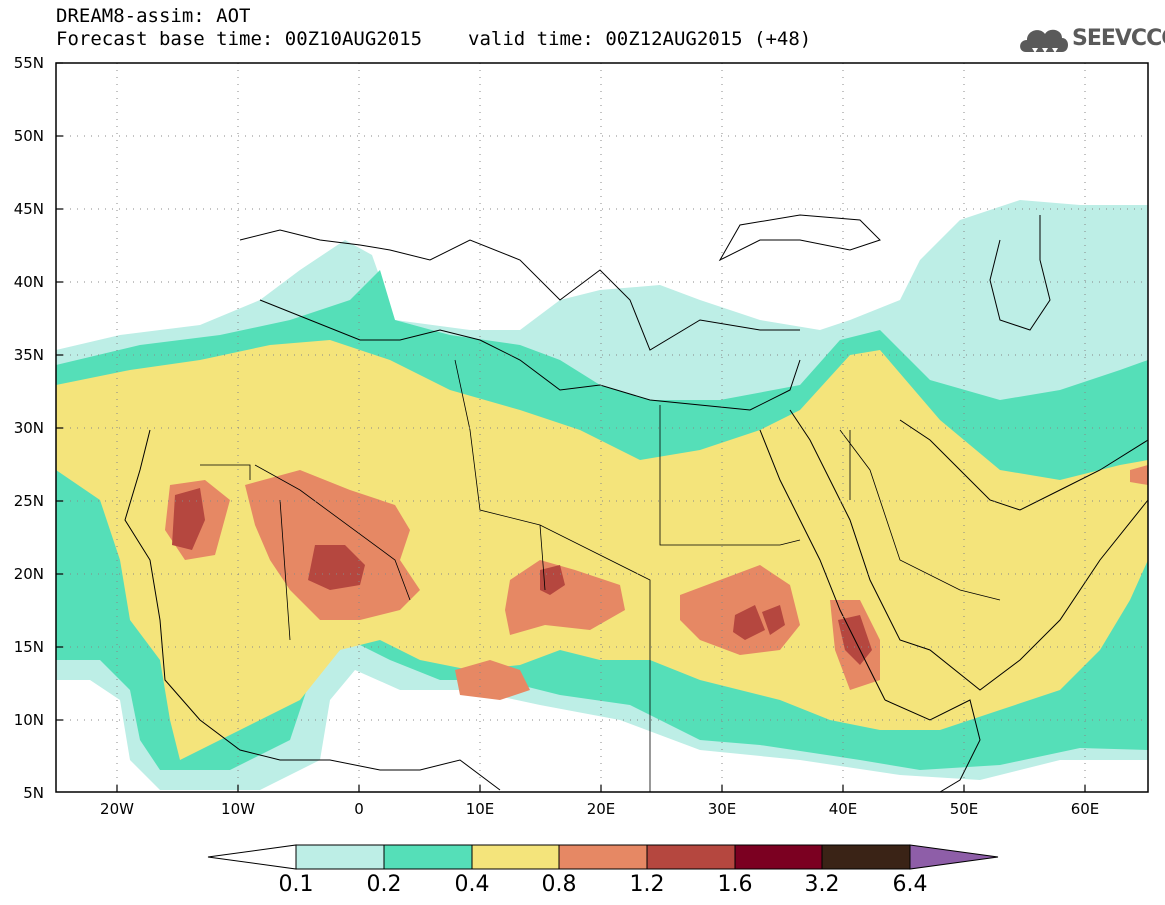  What do you see at coordinates (28, 428) in the screenshot?
I see `lat-label-30n: 30N` at bounding box center [28, 428].